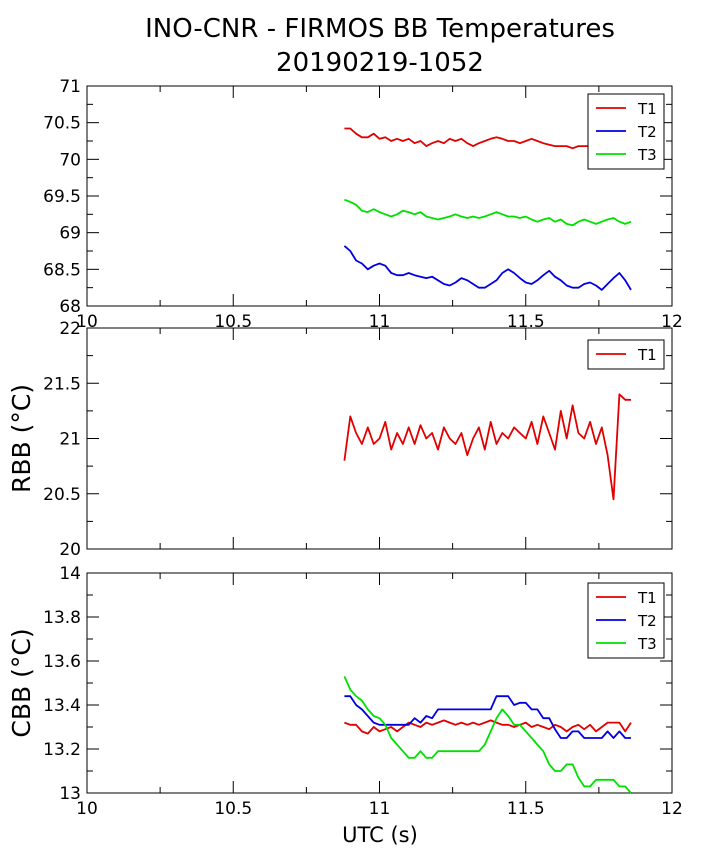 The height and width of the screenshot is (850, 708). What do you see at coordinates (21, 438) in the screenshot?
I see `y-axis-label: RBB (°C)` at bounding box center [21, 438].